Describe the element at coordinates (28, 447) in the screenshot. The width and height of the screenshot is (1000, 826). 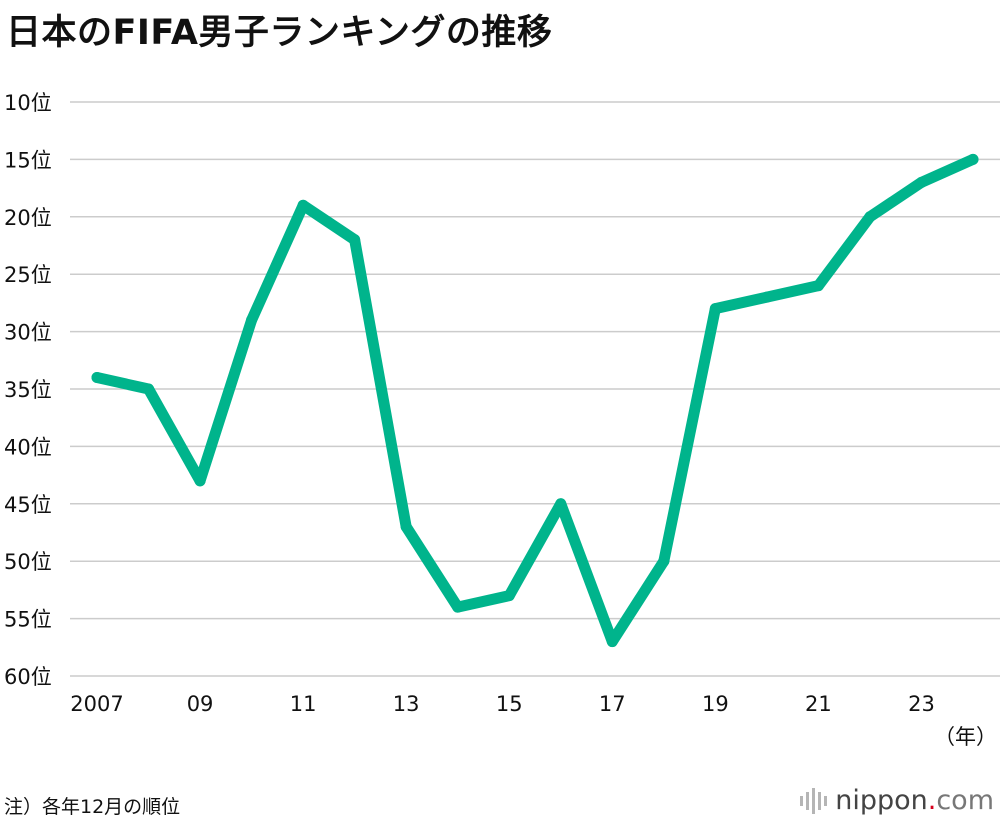
I see `y-tick-label: 40位` at that location.